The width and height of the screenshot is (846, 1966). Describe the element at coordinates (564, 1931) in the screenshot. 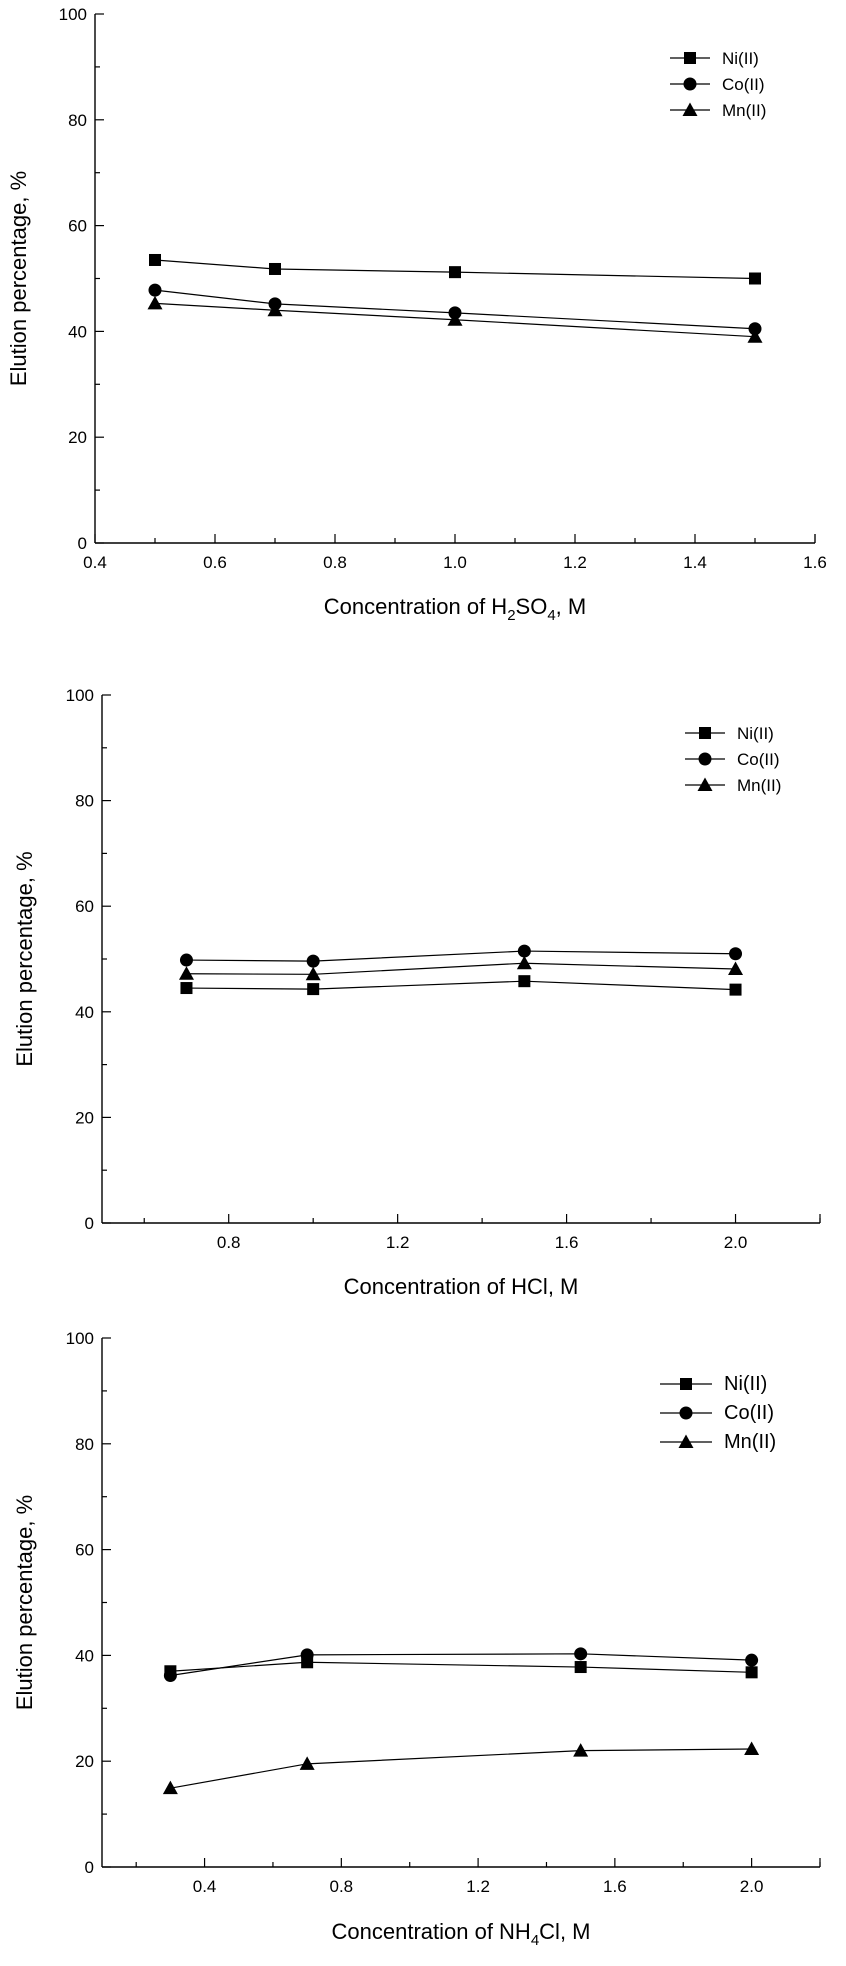

I see `x-axis-label-text: Cl, M` at that location.